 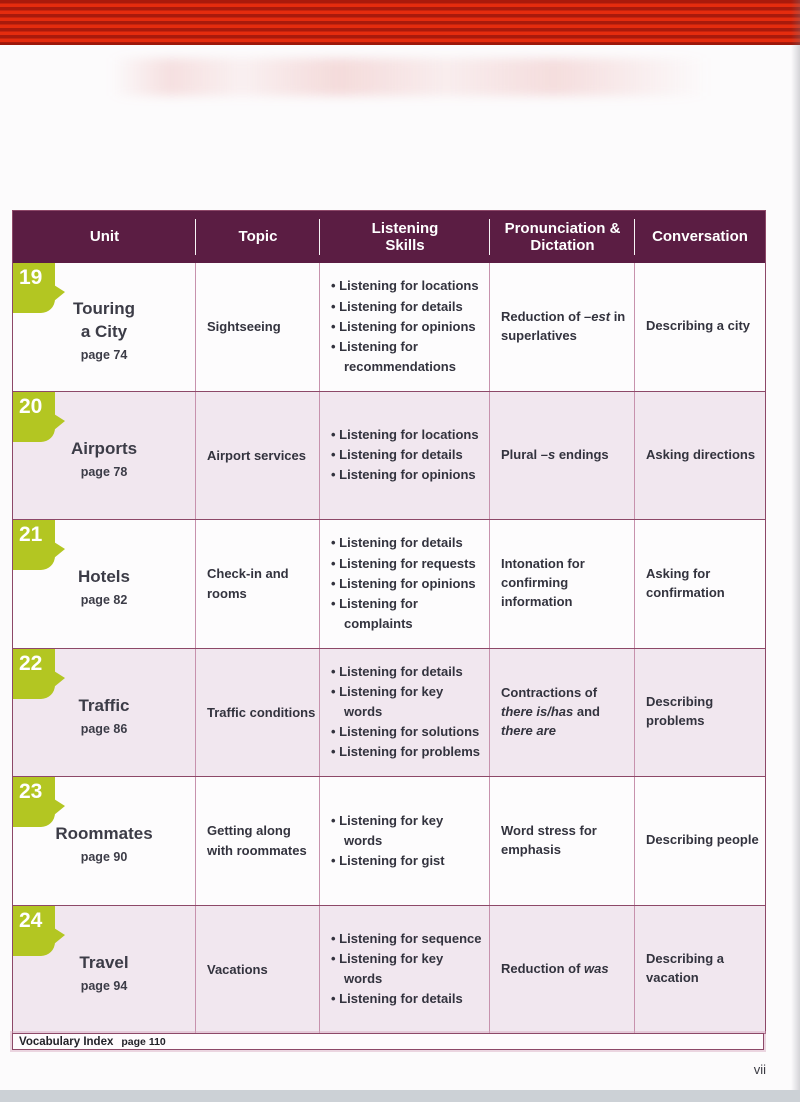 What do you see at coordinates (528, 730) in the screenshot?
I see `pronunciation-segment: there are` at bounding box center [528, 730].